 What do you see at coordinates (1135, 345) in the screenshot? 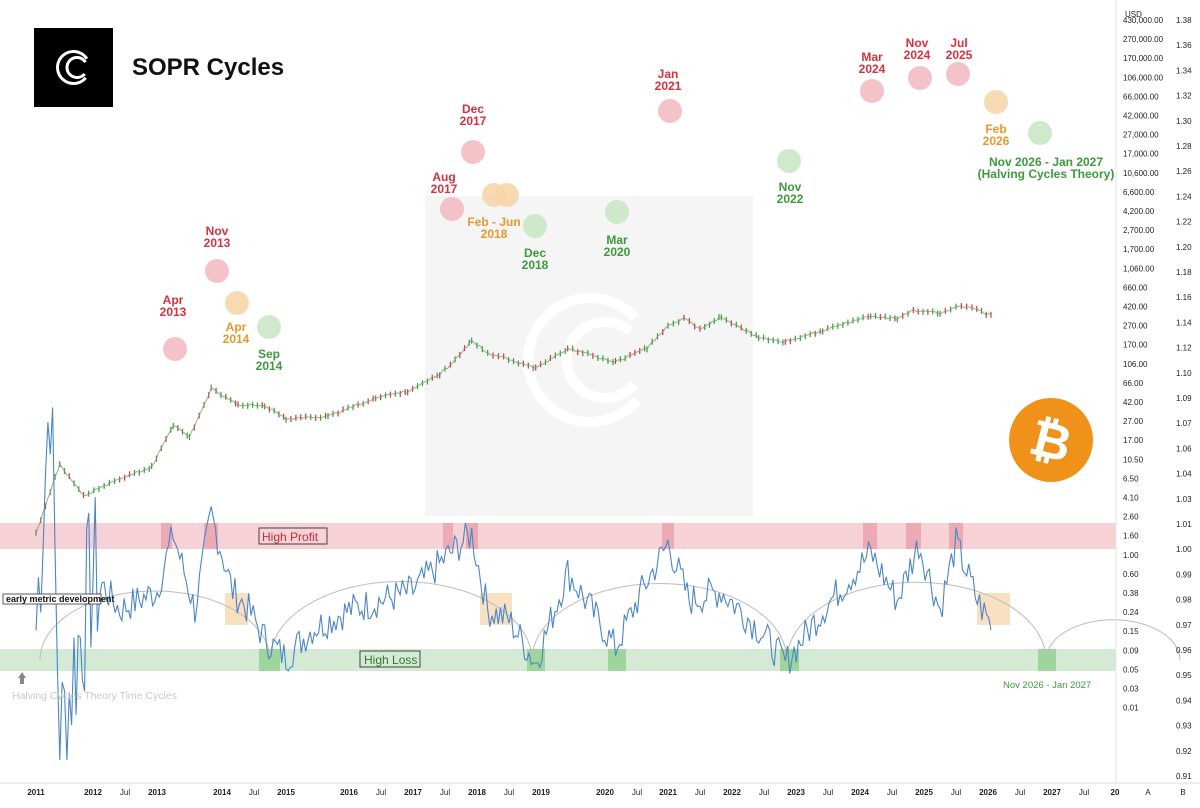
I see `price-tick-17: 170.00` at bounding box center [1135, 345].